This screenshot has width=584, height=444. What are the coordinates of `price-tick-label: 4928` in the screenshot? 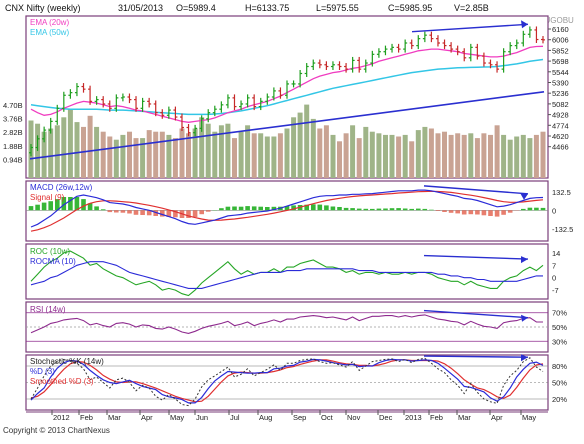 It's located at (560, 115).